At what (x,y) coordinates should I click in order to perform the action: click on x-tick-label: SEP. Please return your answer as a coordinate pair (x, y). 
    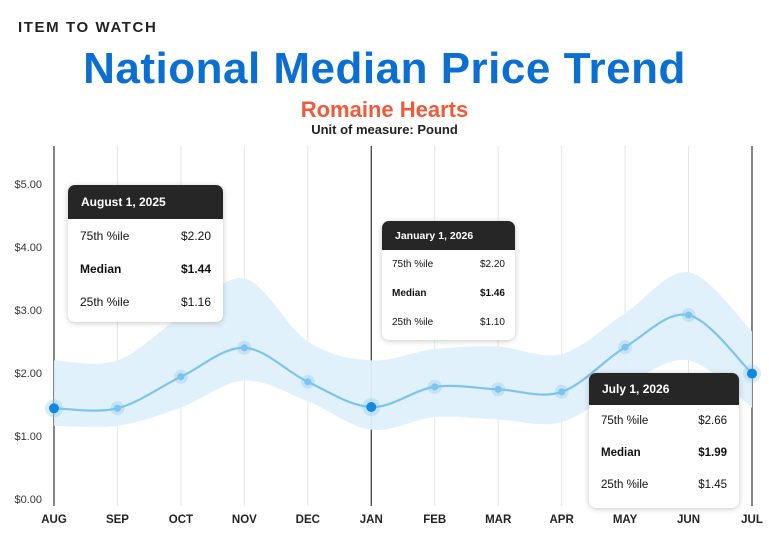
    Looking at the image, I should click on (117, 520).